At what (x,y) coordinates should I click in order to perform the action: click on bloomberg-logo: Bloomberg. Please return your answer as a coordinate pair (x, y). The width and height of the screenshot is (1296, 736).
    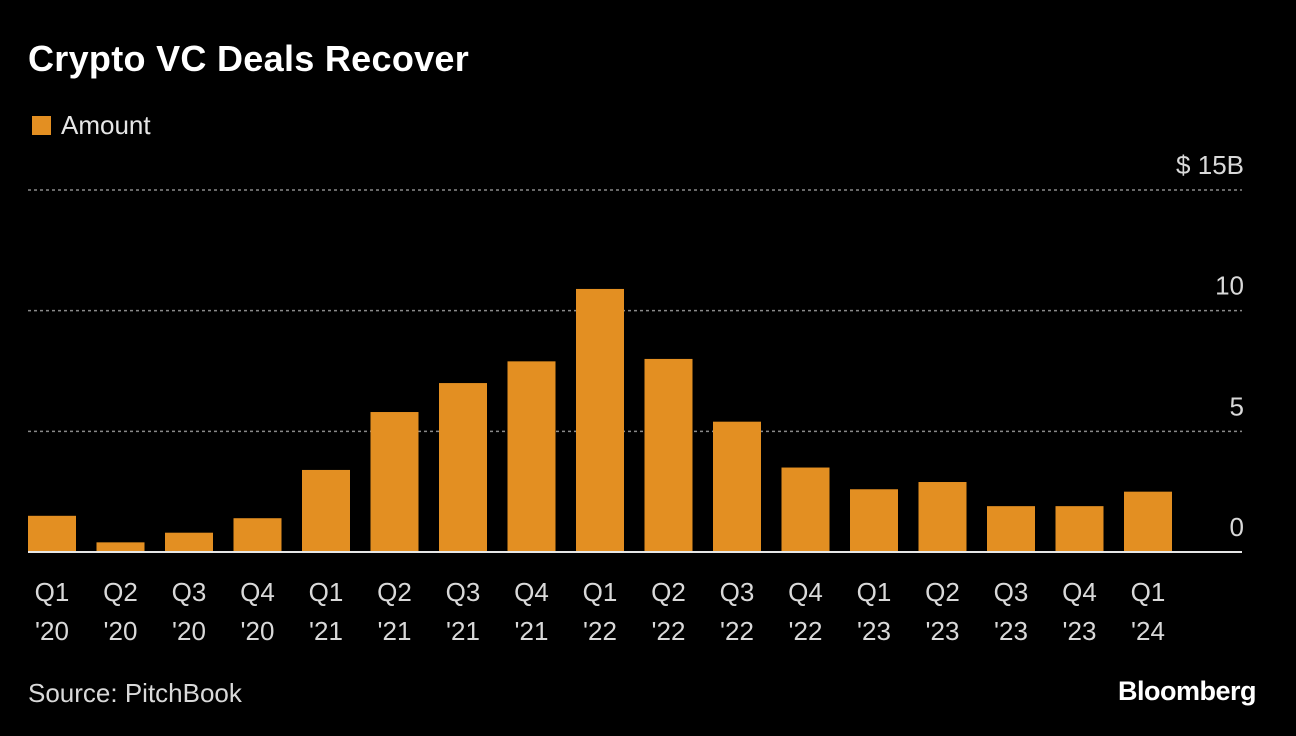
    Looking at the image, I should click on (1187, 691).